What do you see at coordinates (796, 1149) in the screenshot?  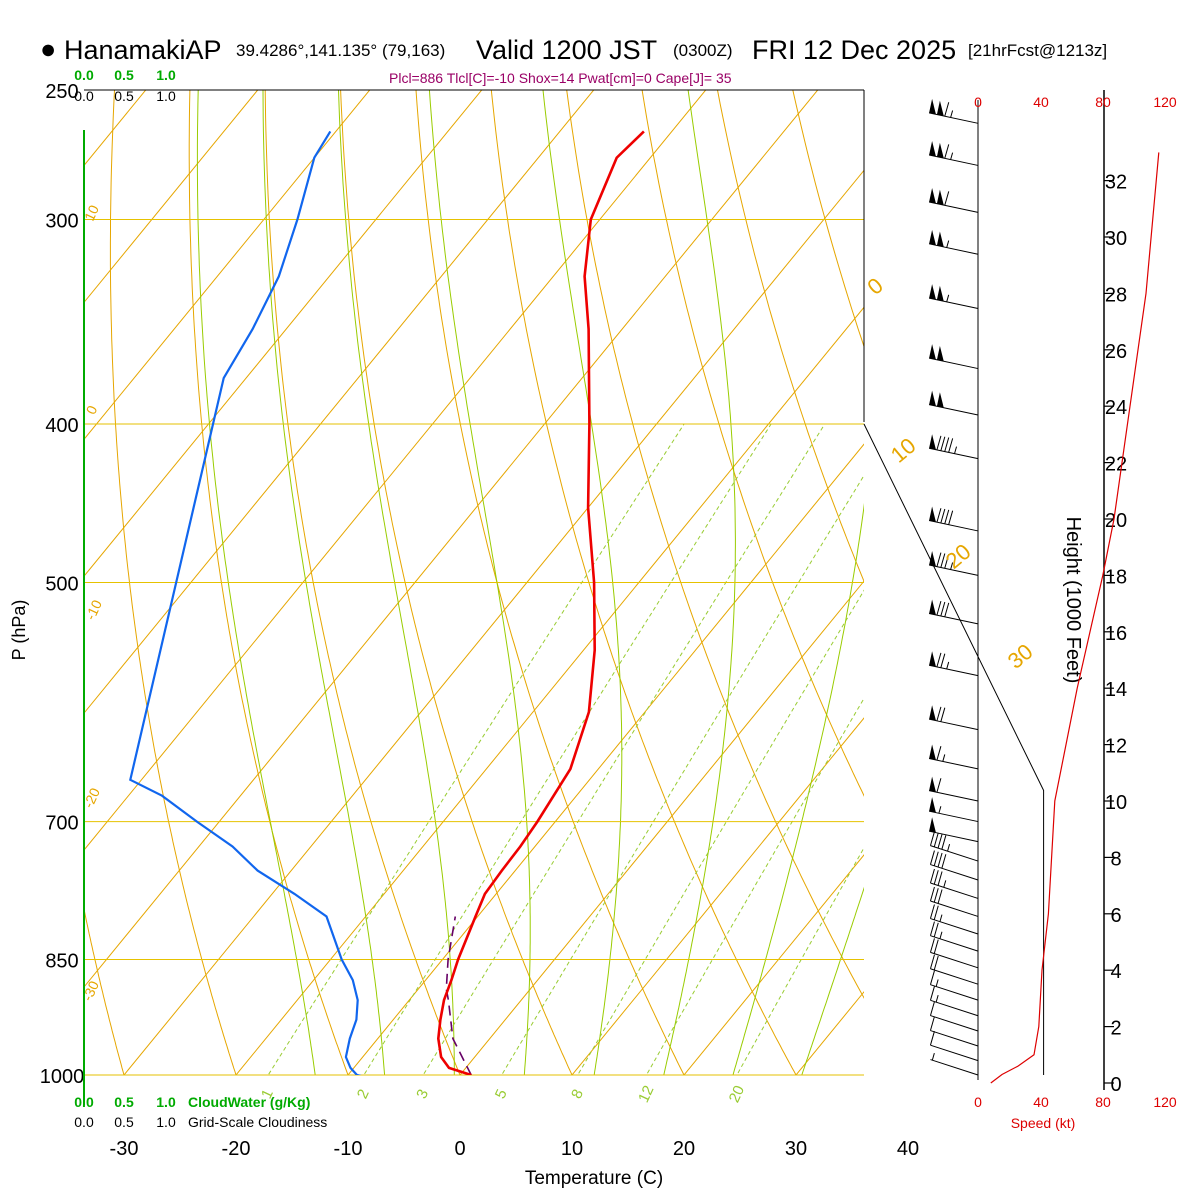 I see `temperature-tick-label: 30` at bounding box center [796, 1149].